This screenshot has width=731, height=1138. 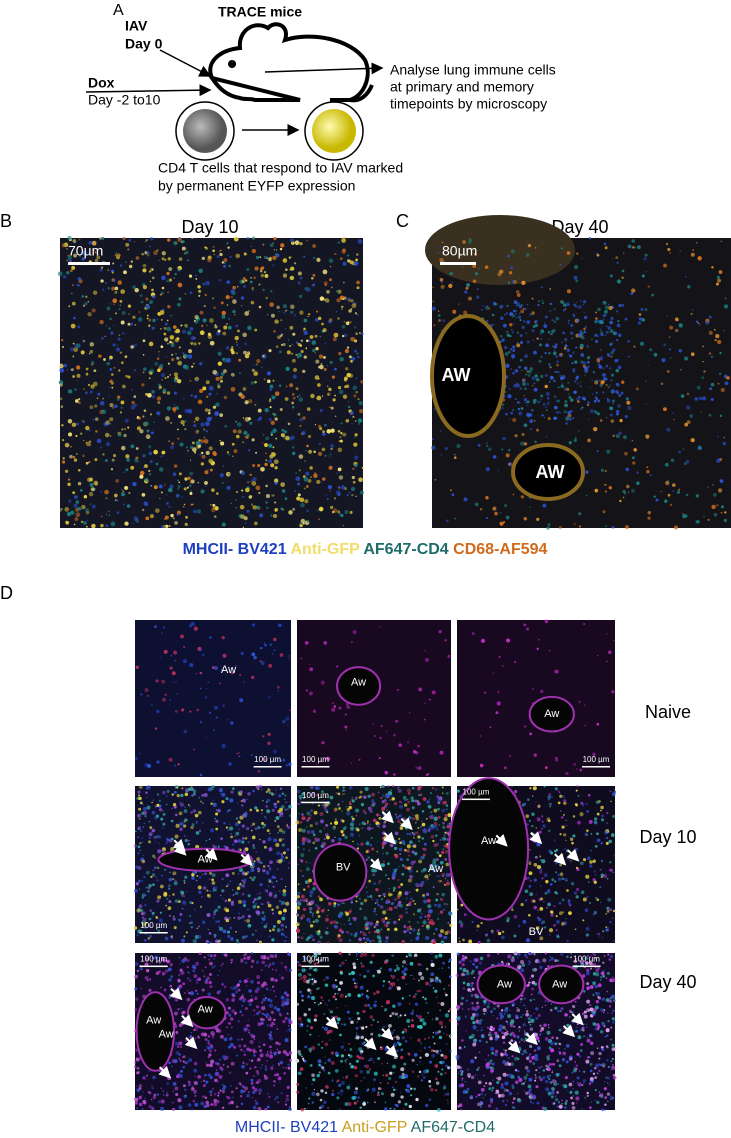 I want to click on scale-label: 100 µm, so click(x=476, y=792).